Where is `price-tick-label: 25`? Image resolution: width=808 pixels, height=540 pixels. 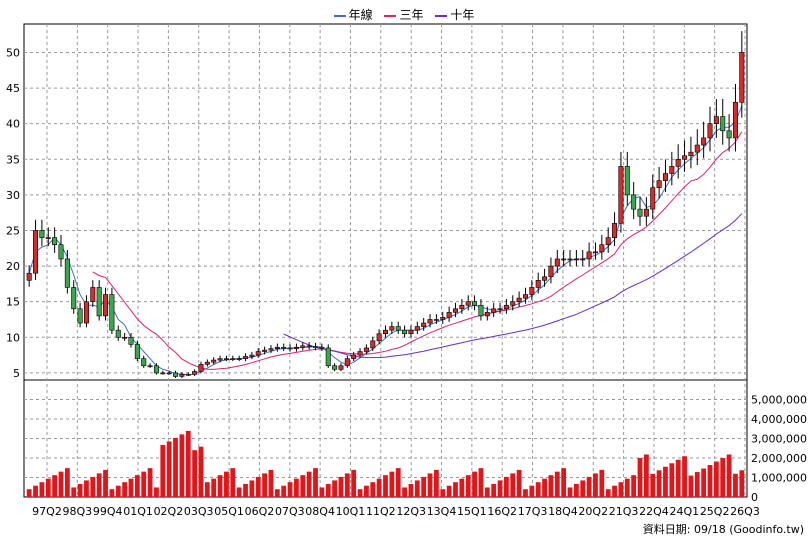
price-tick-label: 25 is located at coordinates (13, 230).